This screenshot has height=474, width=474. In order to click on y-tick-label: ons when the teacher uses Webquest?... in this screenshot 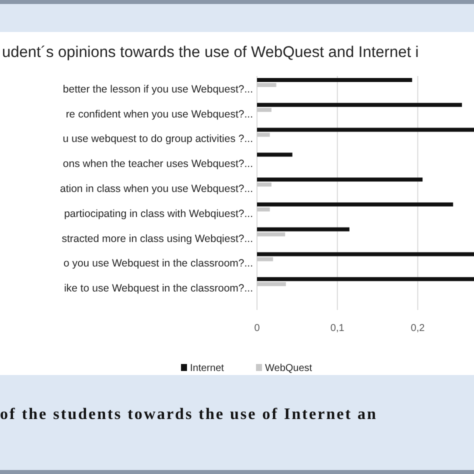, I will do `click(157, 164)`.